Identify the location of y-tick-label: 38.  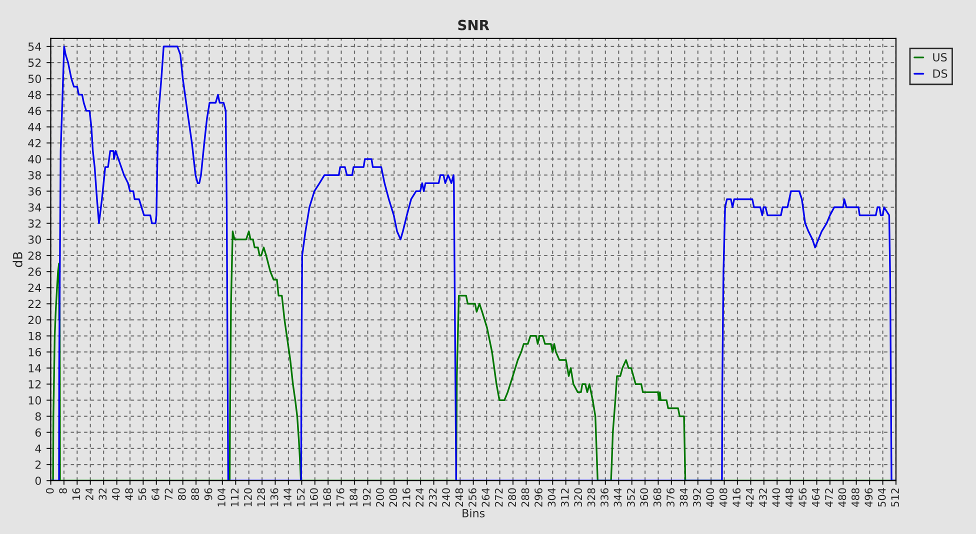
(34, 175).